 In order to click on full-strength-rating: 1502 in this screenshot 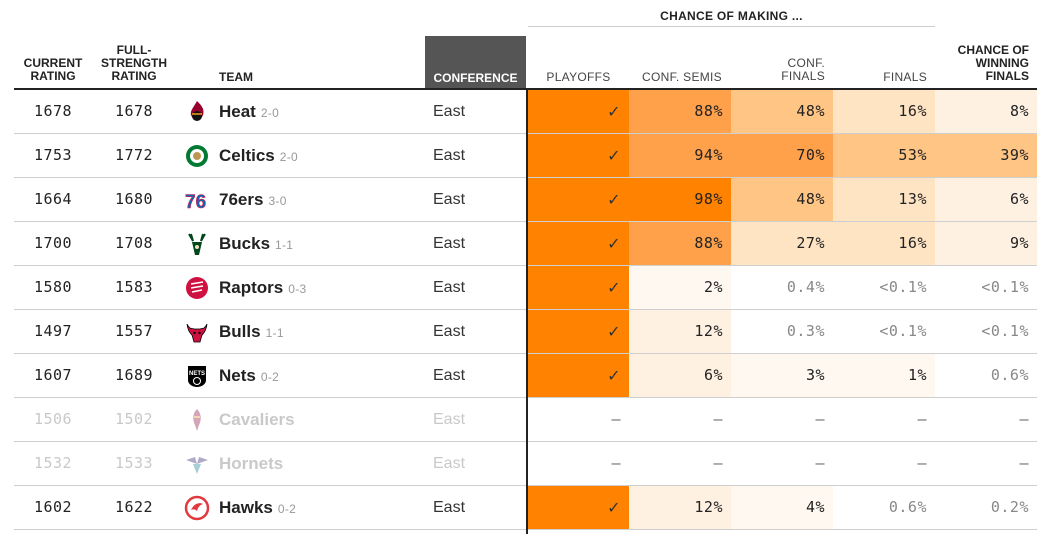, I will do `click(134, 419)`.